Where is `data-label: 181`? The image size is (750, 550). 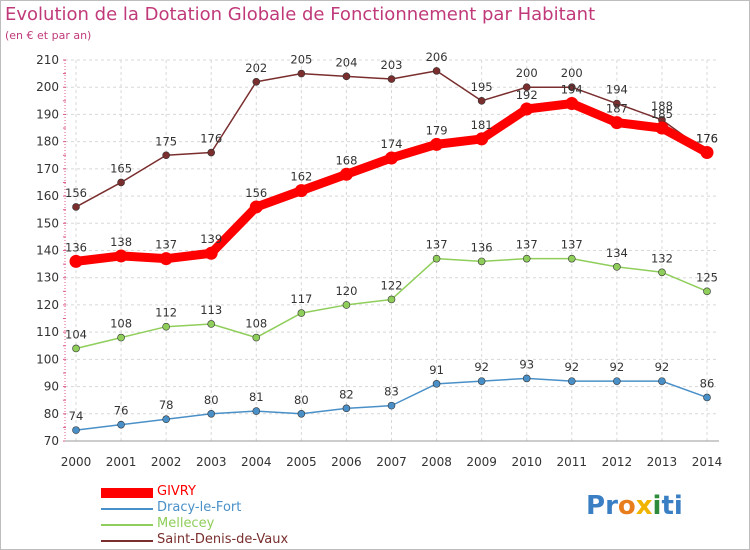
data-label: 181 is located at coordinates (482, 125).